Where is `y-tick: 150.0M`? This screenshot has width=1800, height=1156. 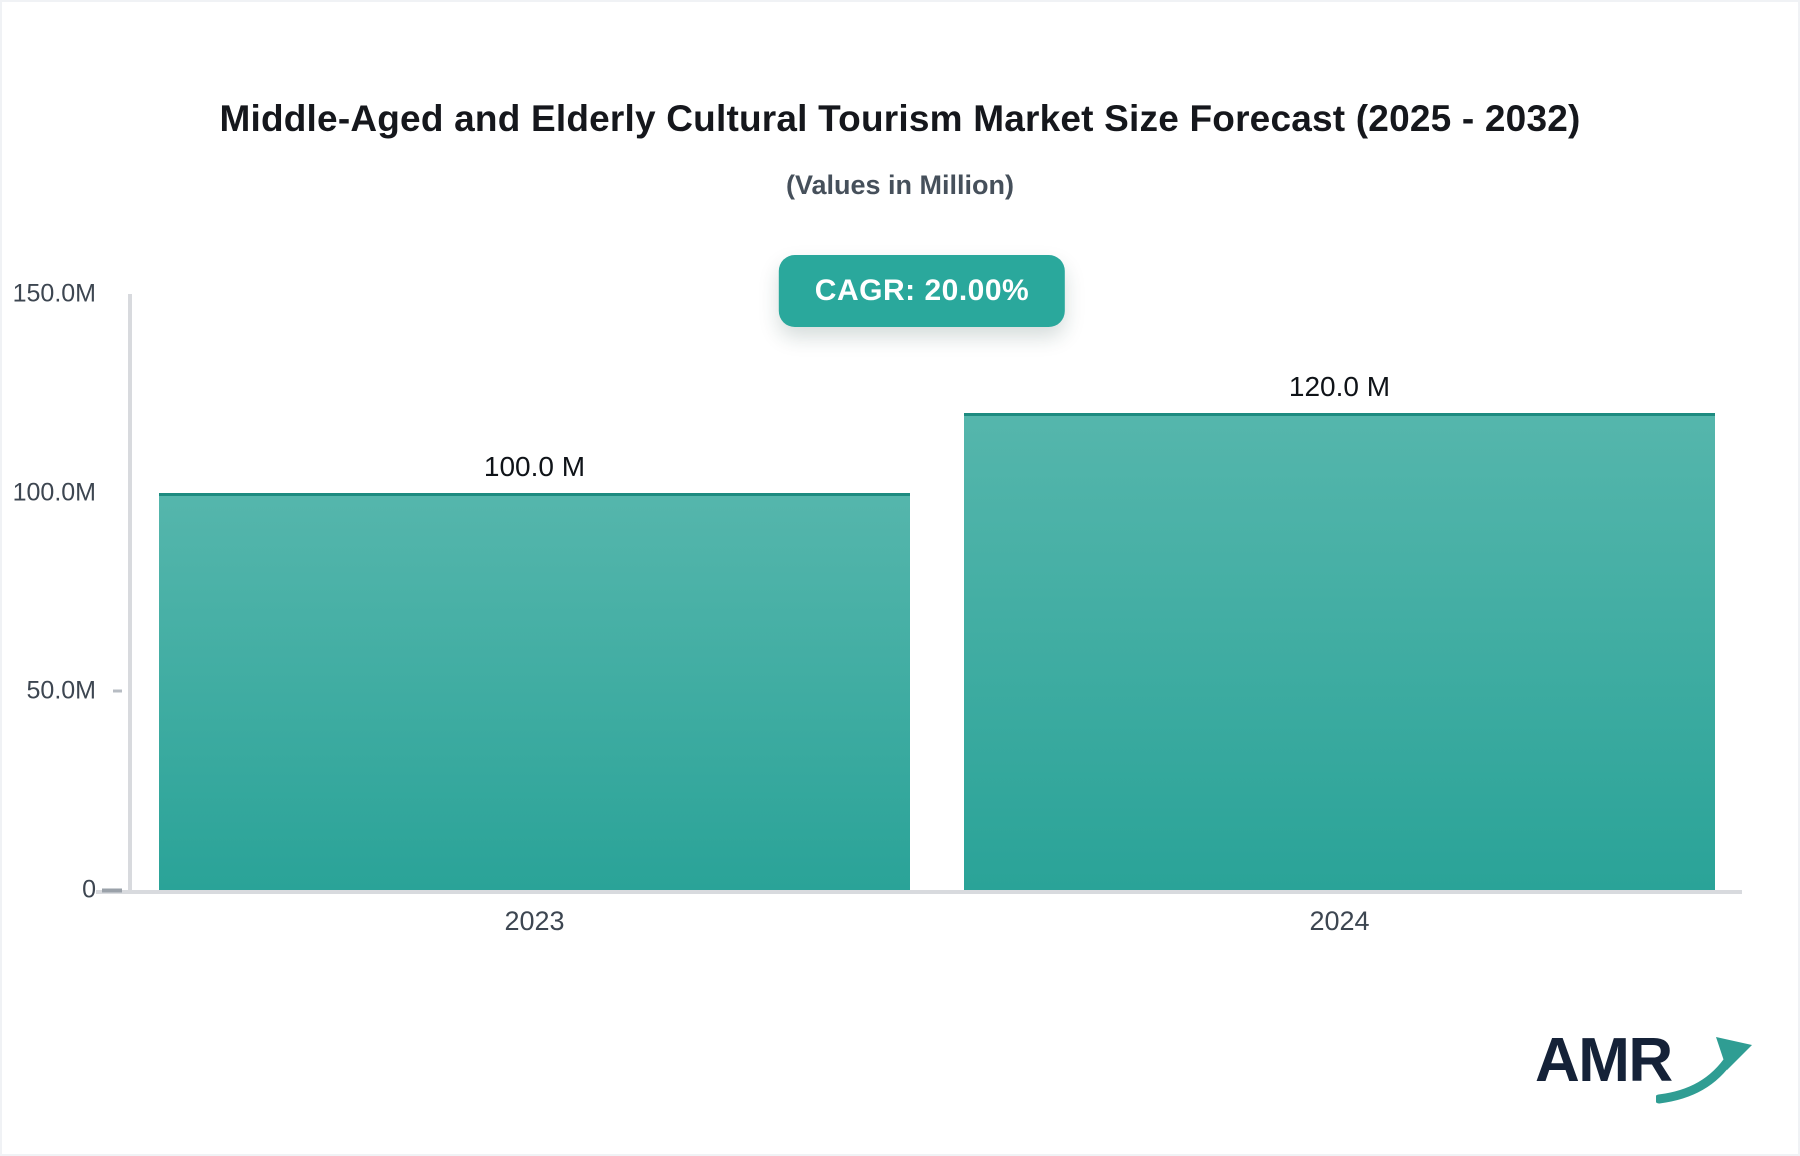
y-tick: 150.0M is located at coordinates (67, 294).